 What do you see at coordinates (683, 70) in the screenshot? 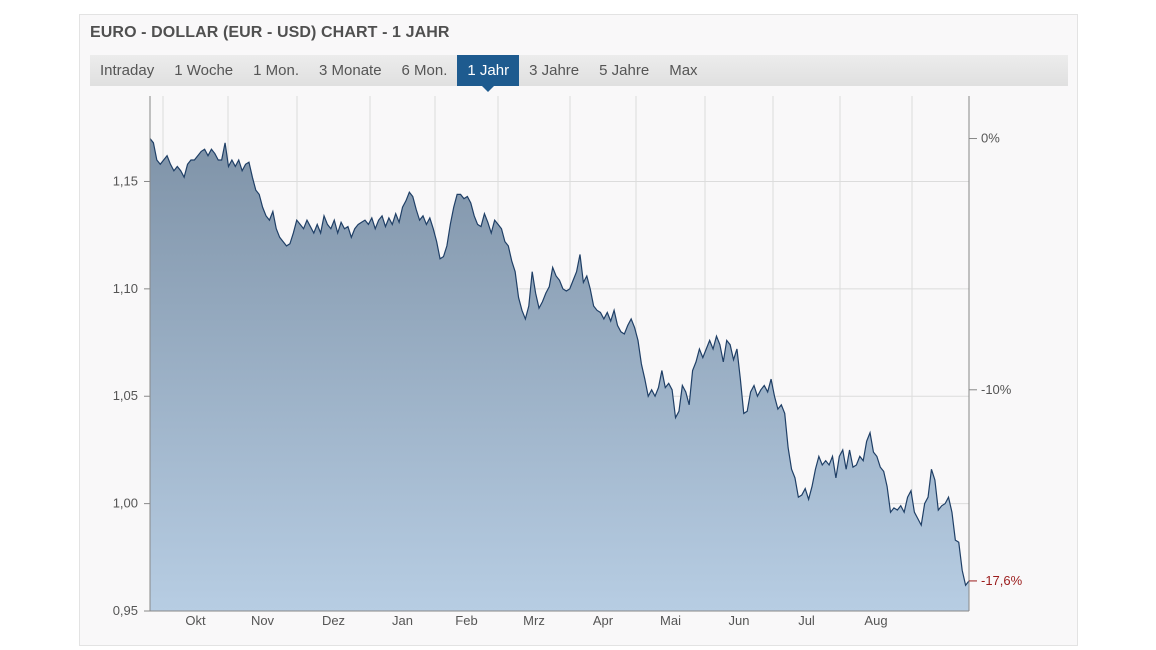
I see `tab-max: Max` at bounding box center [683, 70].